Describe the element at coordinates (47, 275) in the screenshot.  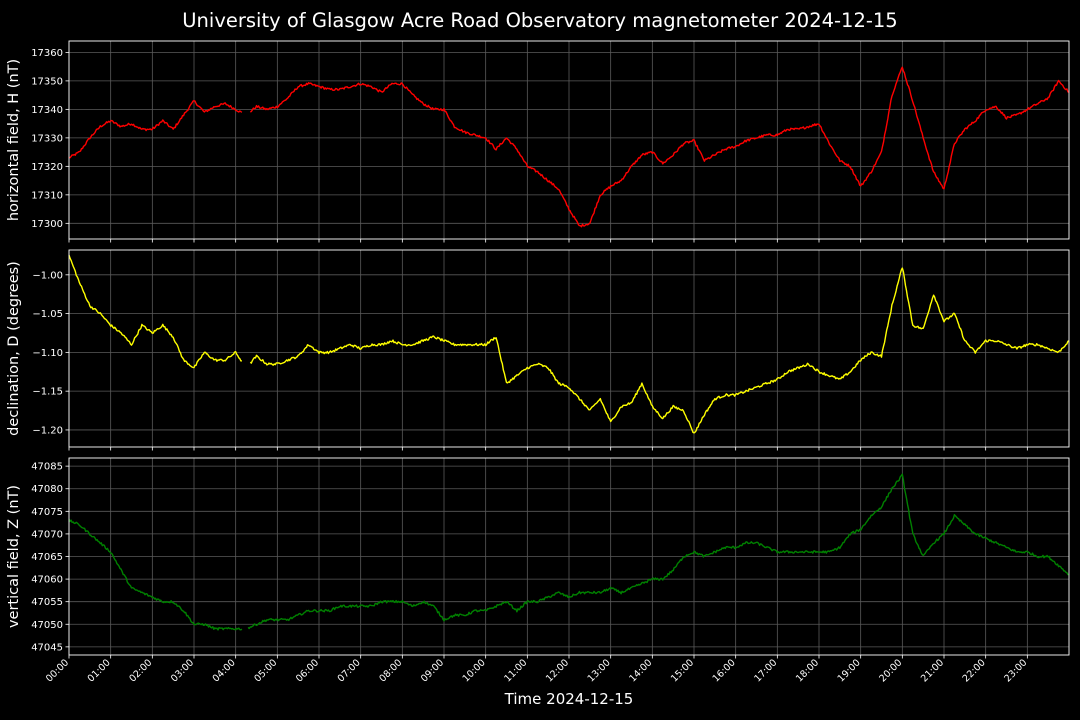
I see `y-tick-label: −1.00` at that location.